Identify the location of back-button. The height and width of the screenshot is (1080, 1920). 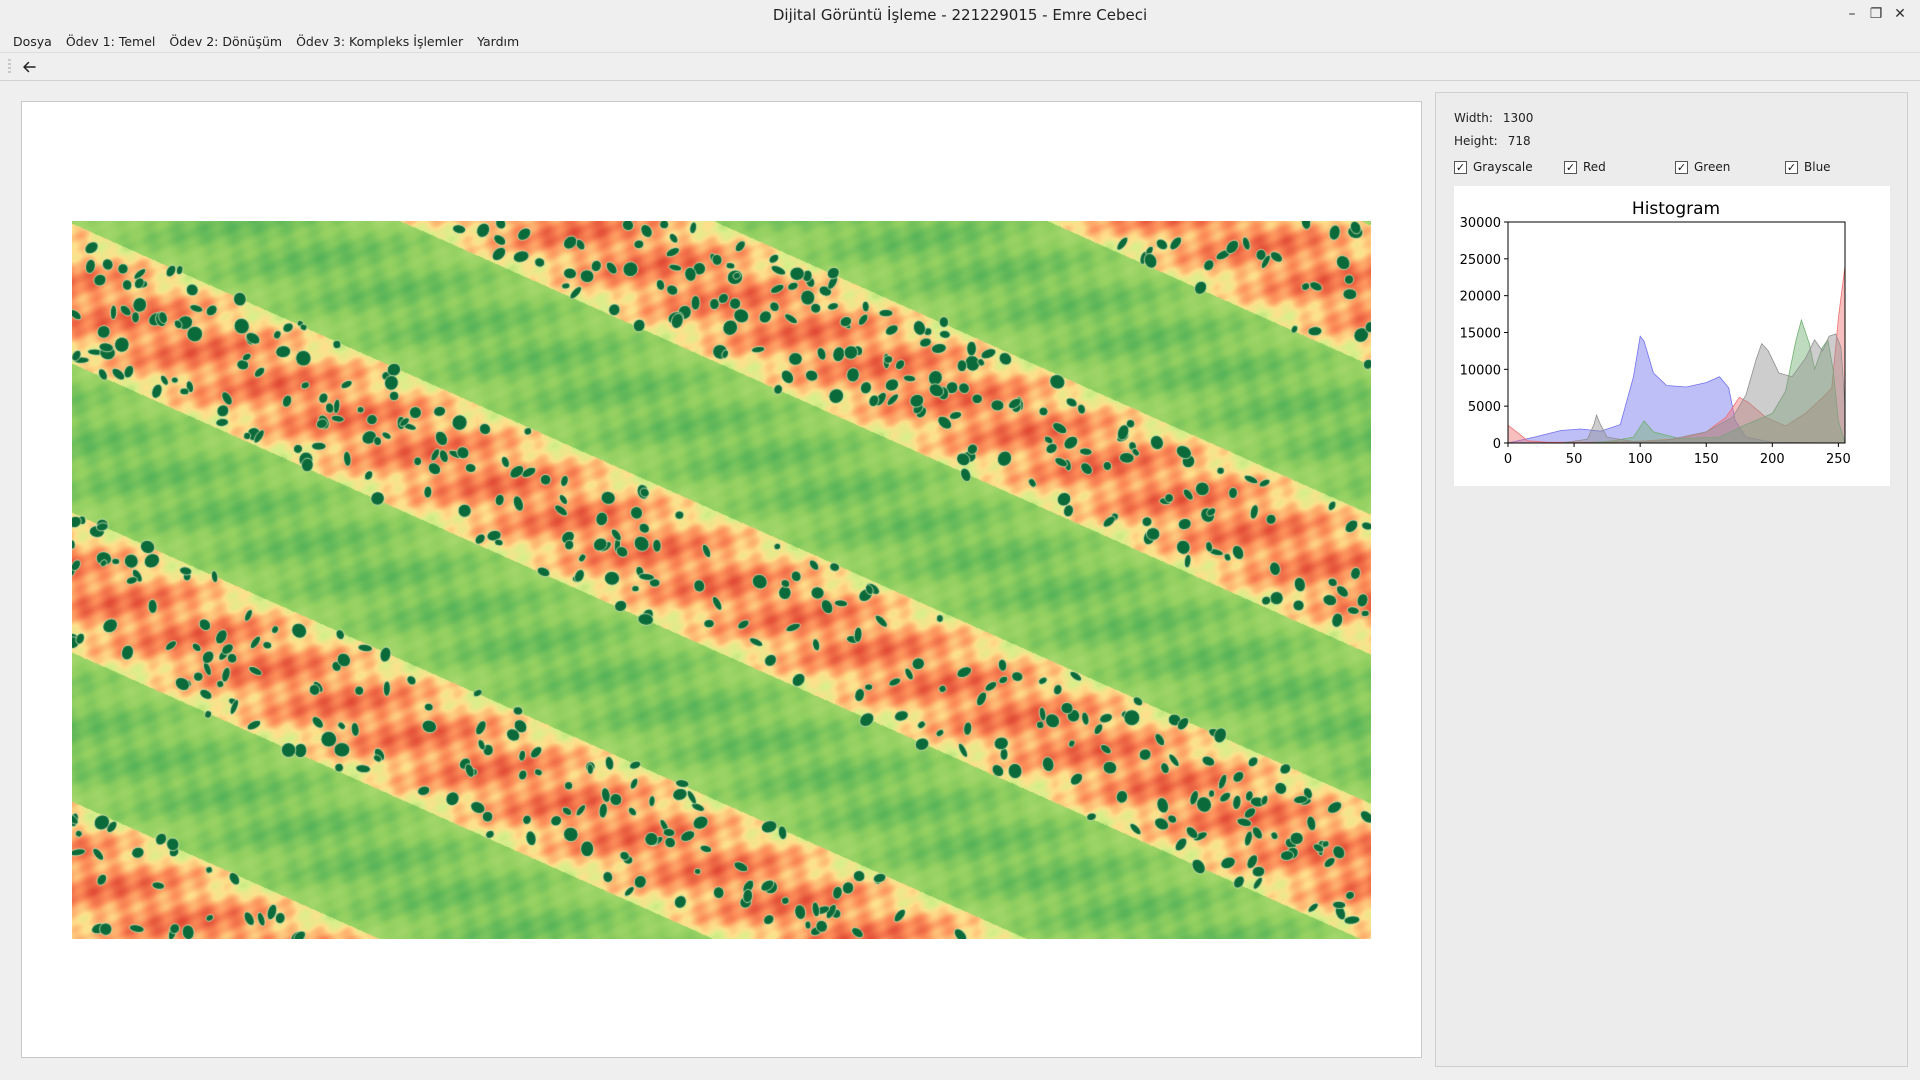
(29, 67).